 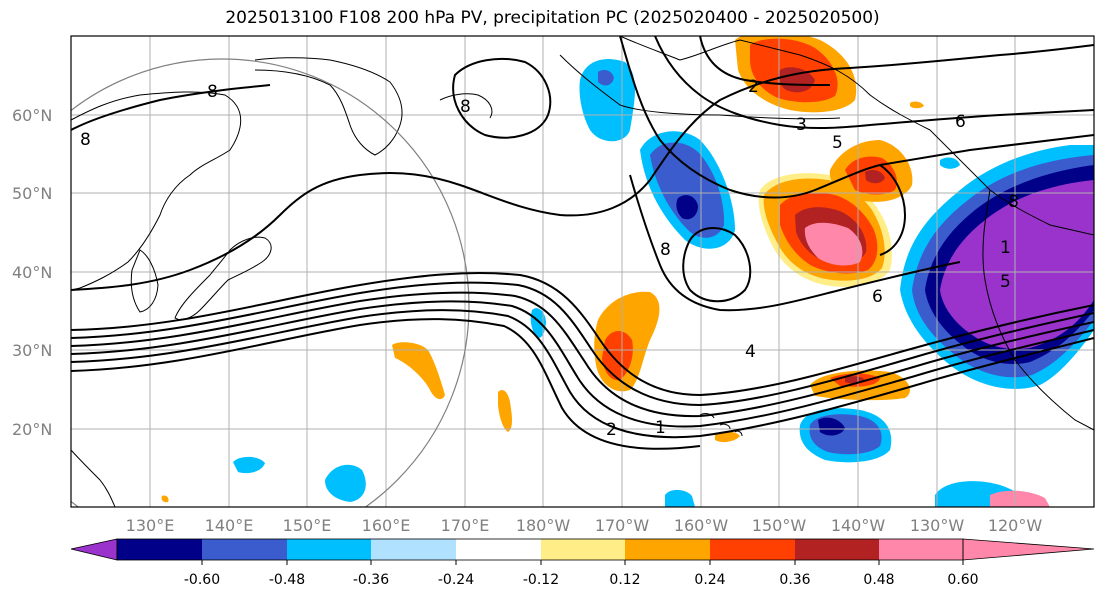 What do you see at coordinates (456, 580) in the screenshot?
I see `colorbar-tick-label: -0.24` at bounding box center [456, 580].